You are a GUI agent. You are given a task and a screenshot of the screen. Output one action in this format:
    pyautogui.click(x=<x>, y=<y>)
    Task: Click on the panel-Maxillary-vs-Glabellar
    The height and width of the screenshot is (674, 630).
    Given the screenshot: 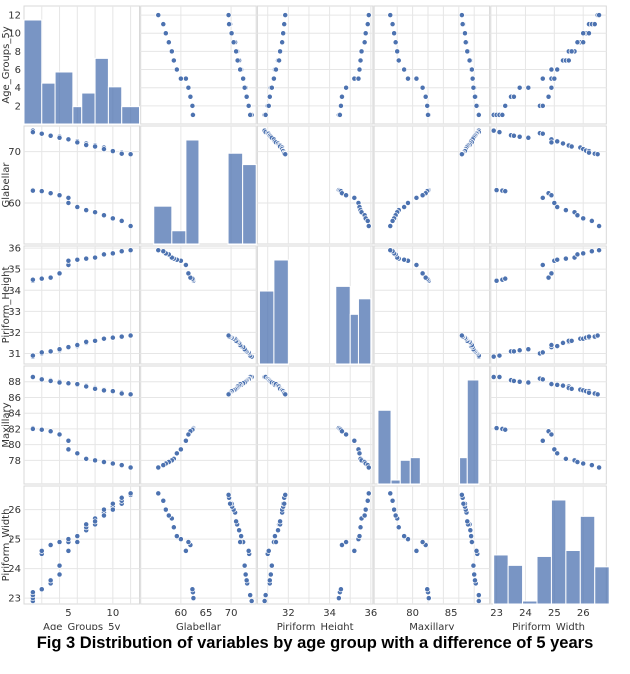 What is the action you would take?
    pyautogui.click(x=198, y=425)
    